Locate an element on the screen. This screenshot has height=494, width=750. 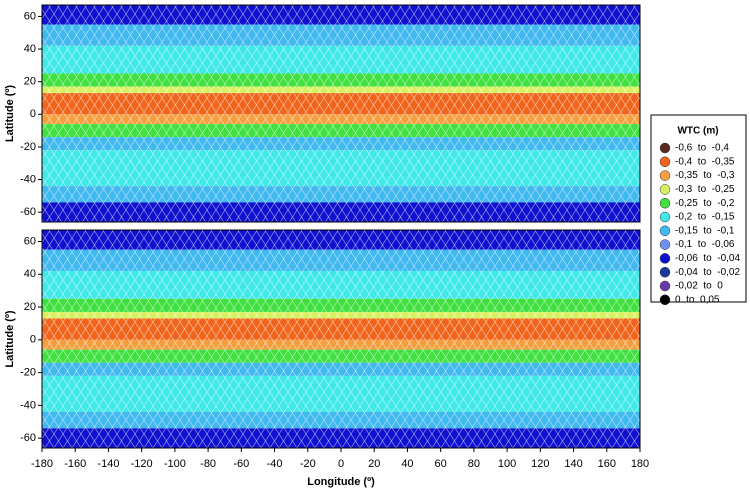
x-tick-label: -80 is located at coordinates (208, 464).